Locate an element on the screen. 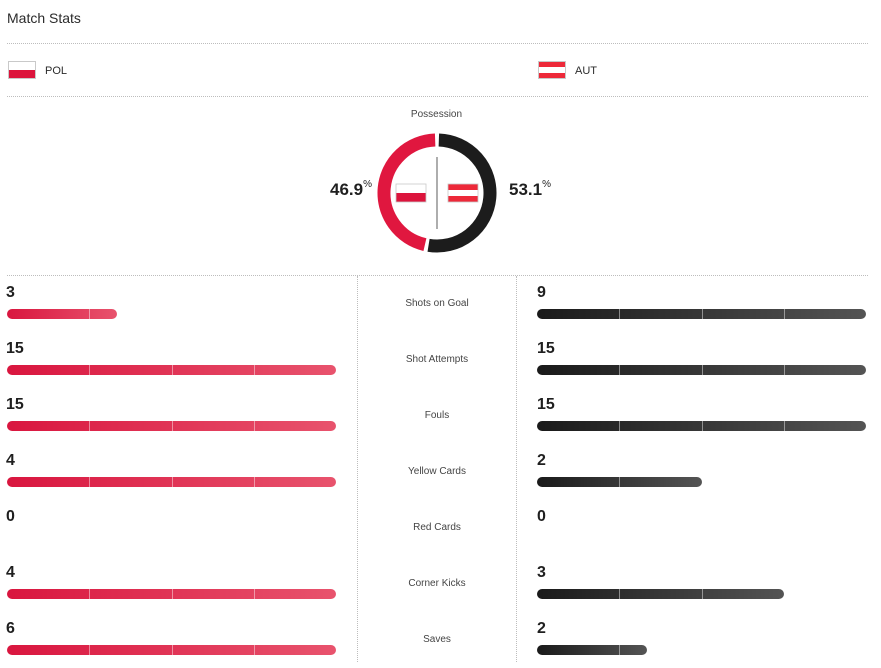 Image resolution: width=881 pixels, height=668 pixels. stat-row: 4 Corner Kicks 3 is located at coordinates (436, 584).